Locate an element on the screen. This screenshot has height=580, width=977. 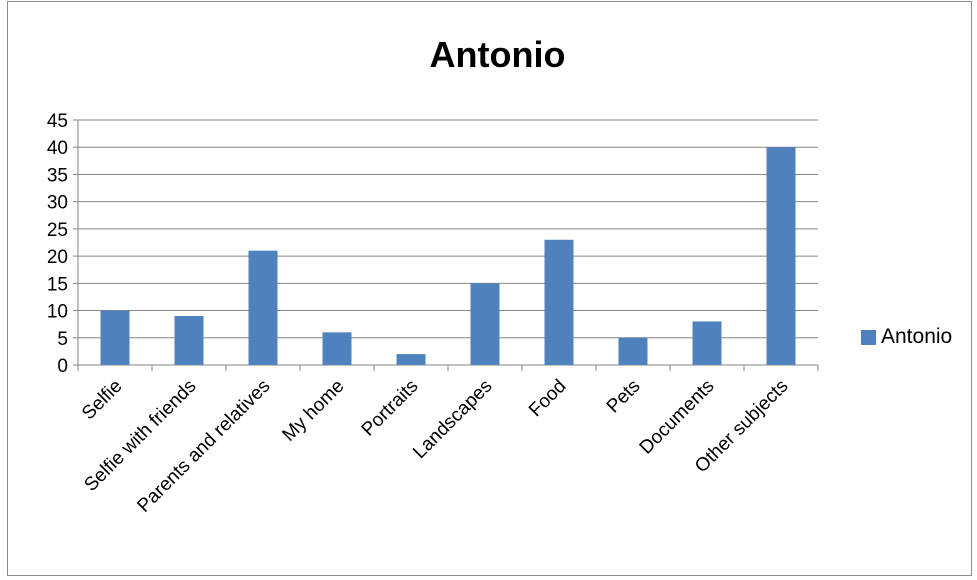
category-label: Parents and relatives is located at coordinates (203, 446).